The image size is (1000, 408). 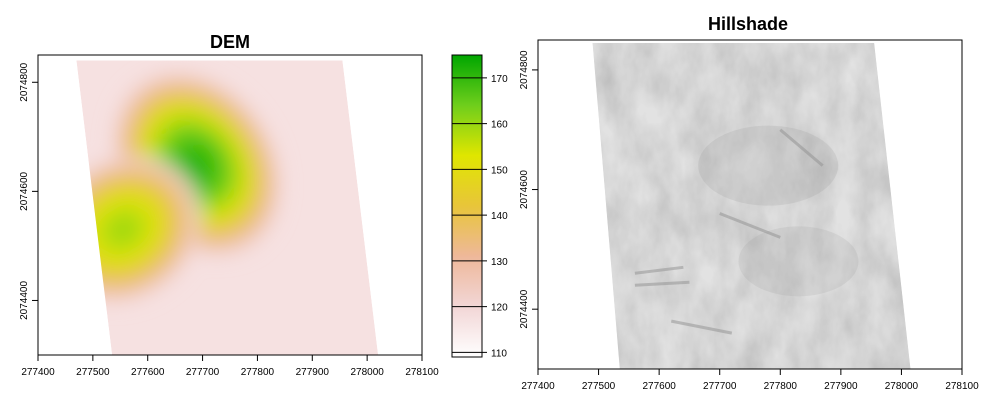 I want to click on dem-title: DEM, so click(x=230, y=42).